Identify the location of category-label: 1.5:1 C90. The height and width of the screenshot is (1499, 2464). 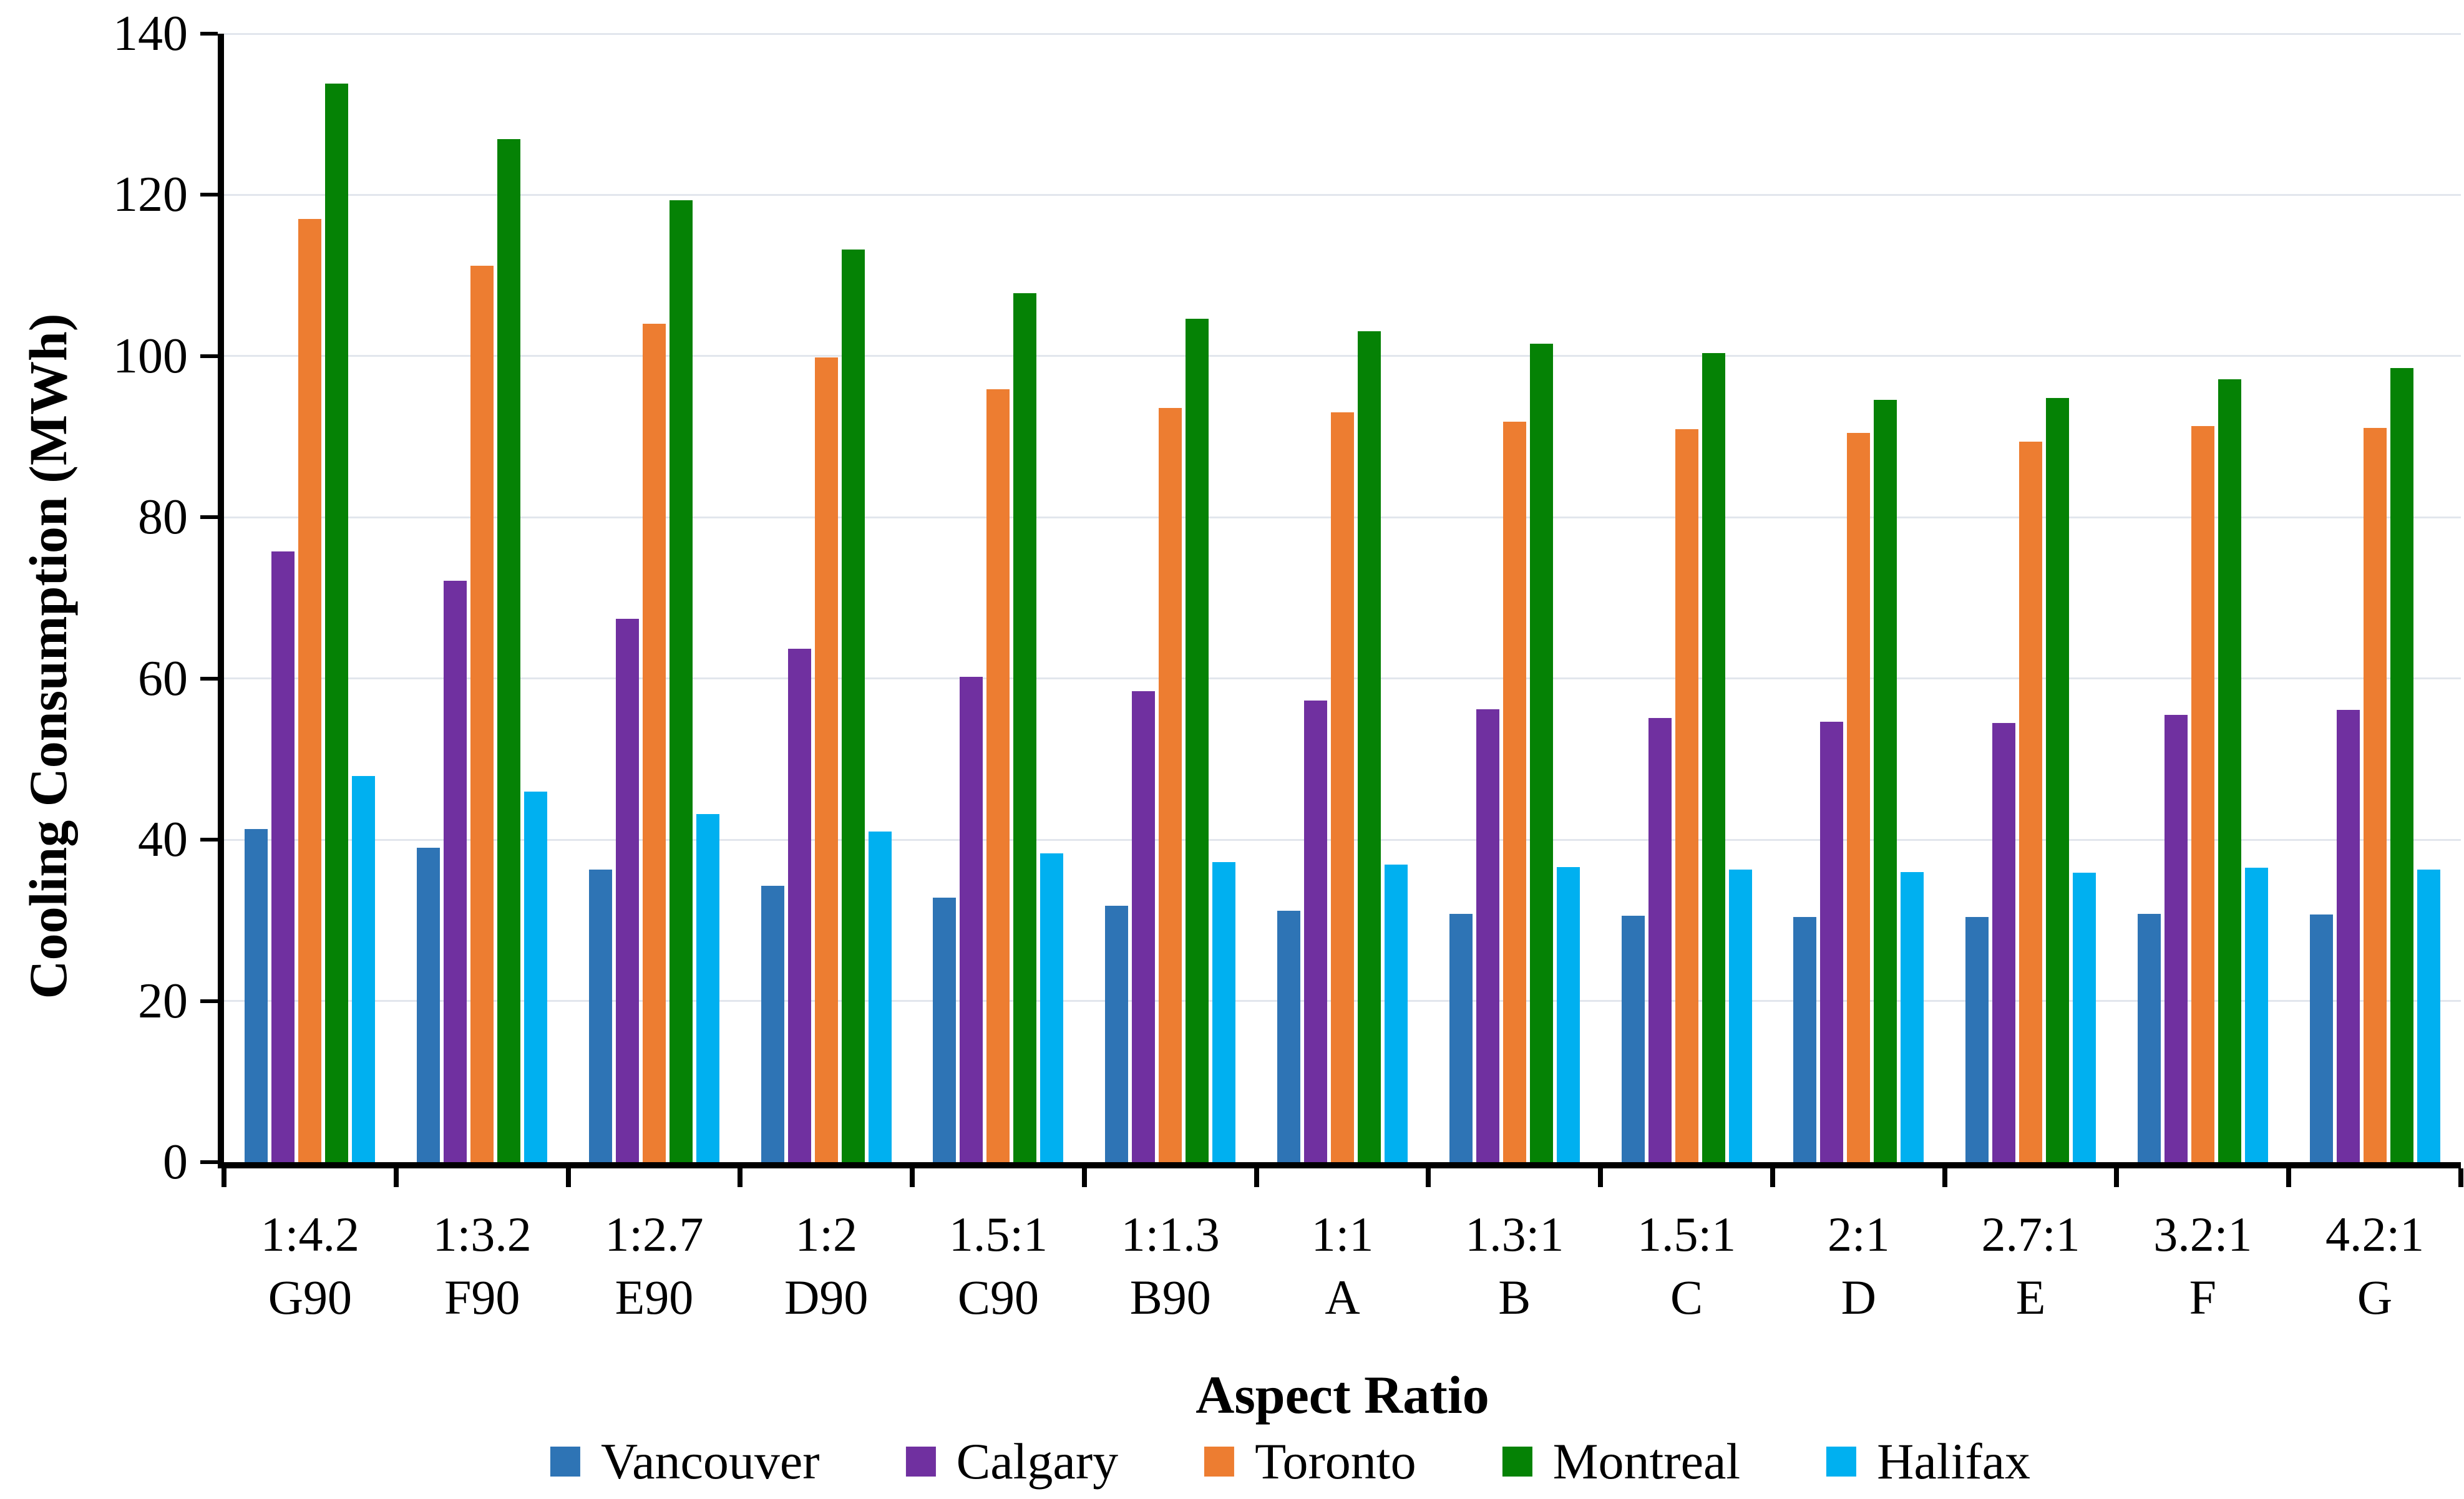
(998, 1267).